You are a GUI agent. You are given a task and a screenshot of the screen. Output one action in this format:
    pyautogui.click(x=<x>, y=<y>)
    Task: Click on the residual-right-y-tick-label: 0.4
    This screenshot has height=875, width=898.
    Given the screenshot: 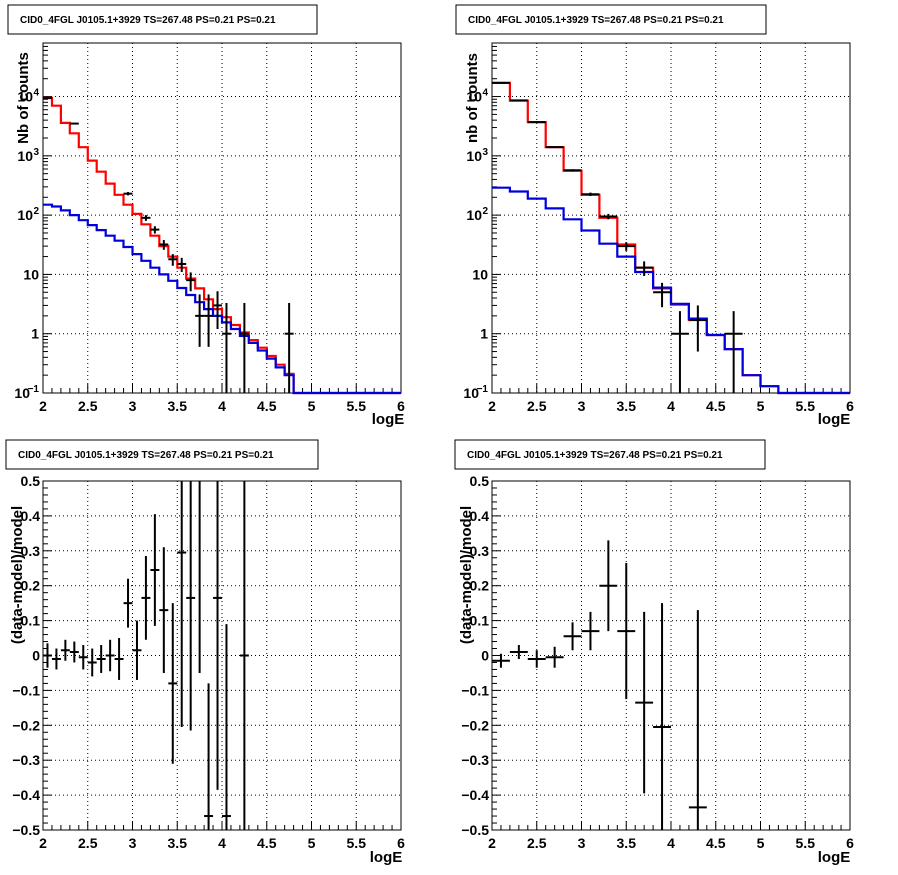 What is the action you would take?
    pyautogui.click(x=480, y=516)
    